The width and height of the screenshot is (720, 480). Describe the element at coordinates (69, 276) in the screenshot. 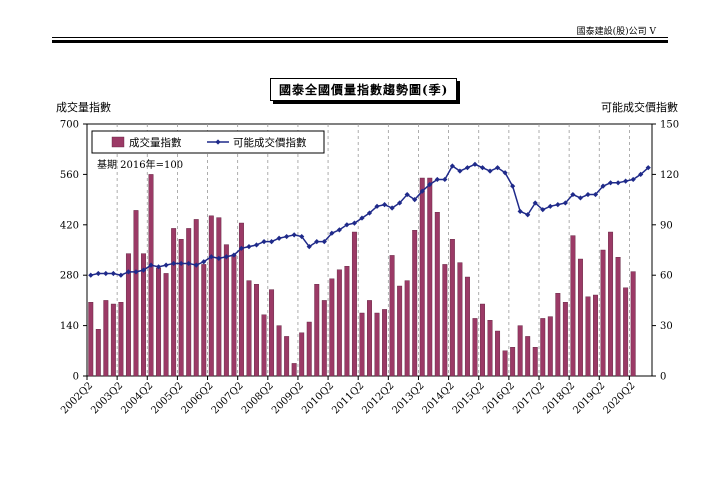

I see `left-axis-tick-label: 280` at that location.